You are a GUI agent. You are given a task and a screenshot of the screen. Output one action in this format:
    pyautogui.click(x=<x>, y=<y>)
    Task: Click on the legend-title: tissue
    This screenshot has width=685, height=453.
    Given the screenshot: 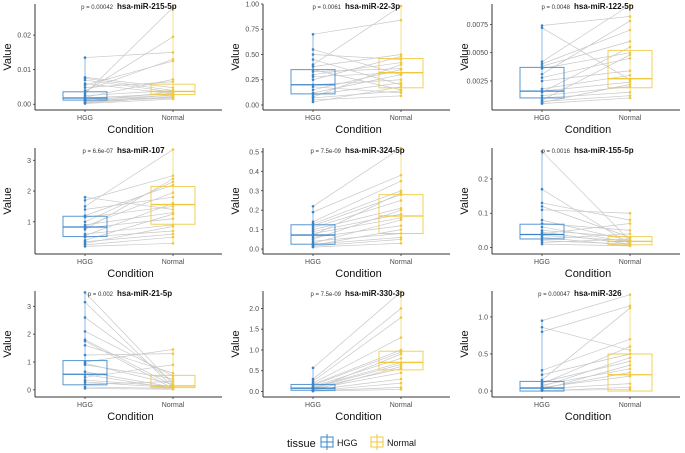 What is the action you would take?
    pyautogui.click(x=301, y=444)
    